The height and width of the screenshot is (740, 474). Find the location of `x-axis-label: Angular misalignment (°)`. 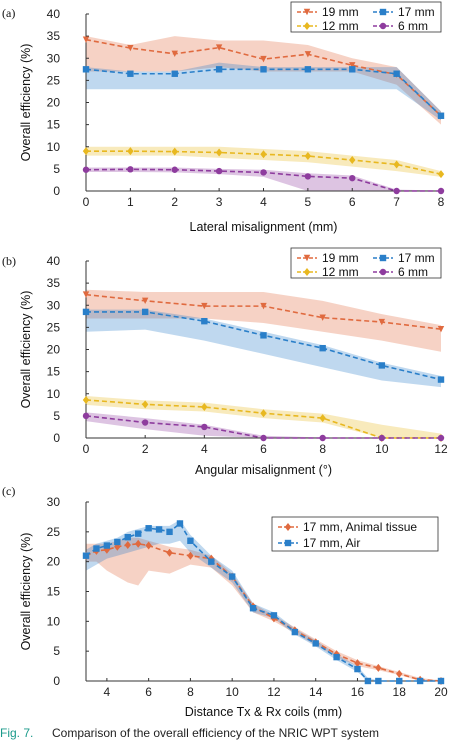

x-axis-label: Angular misalignment (°) is located at coordinates (263, 470).